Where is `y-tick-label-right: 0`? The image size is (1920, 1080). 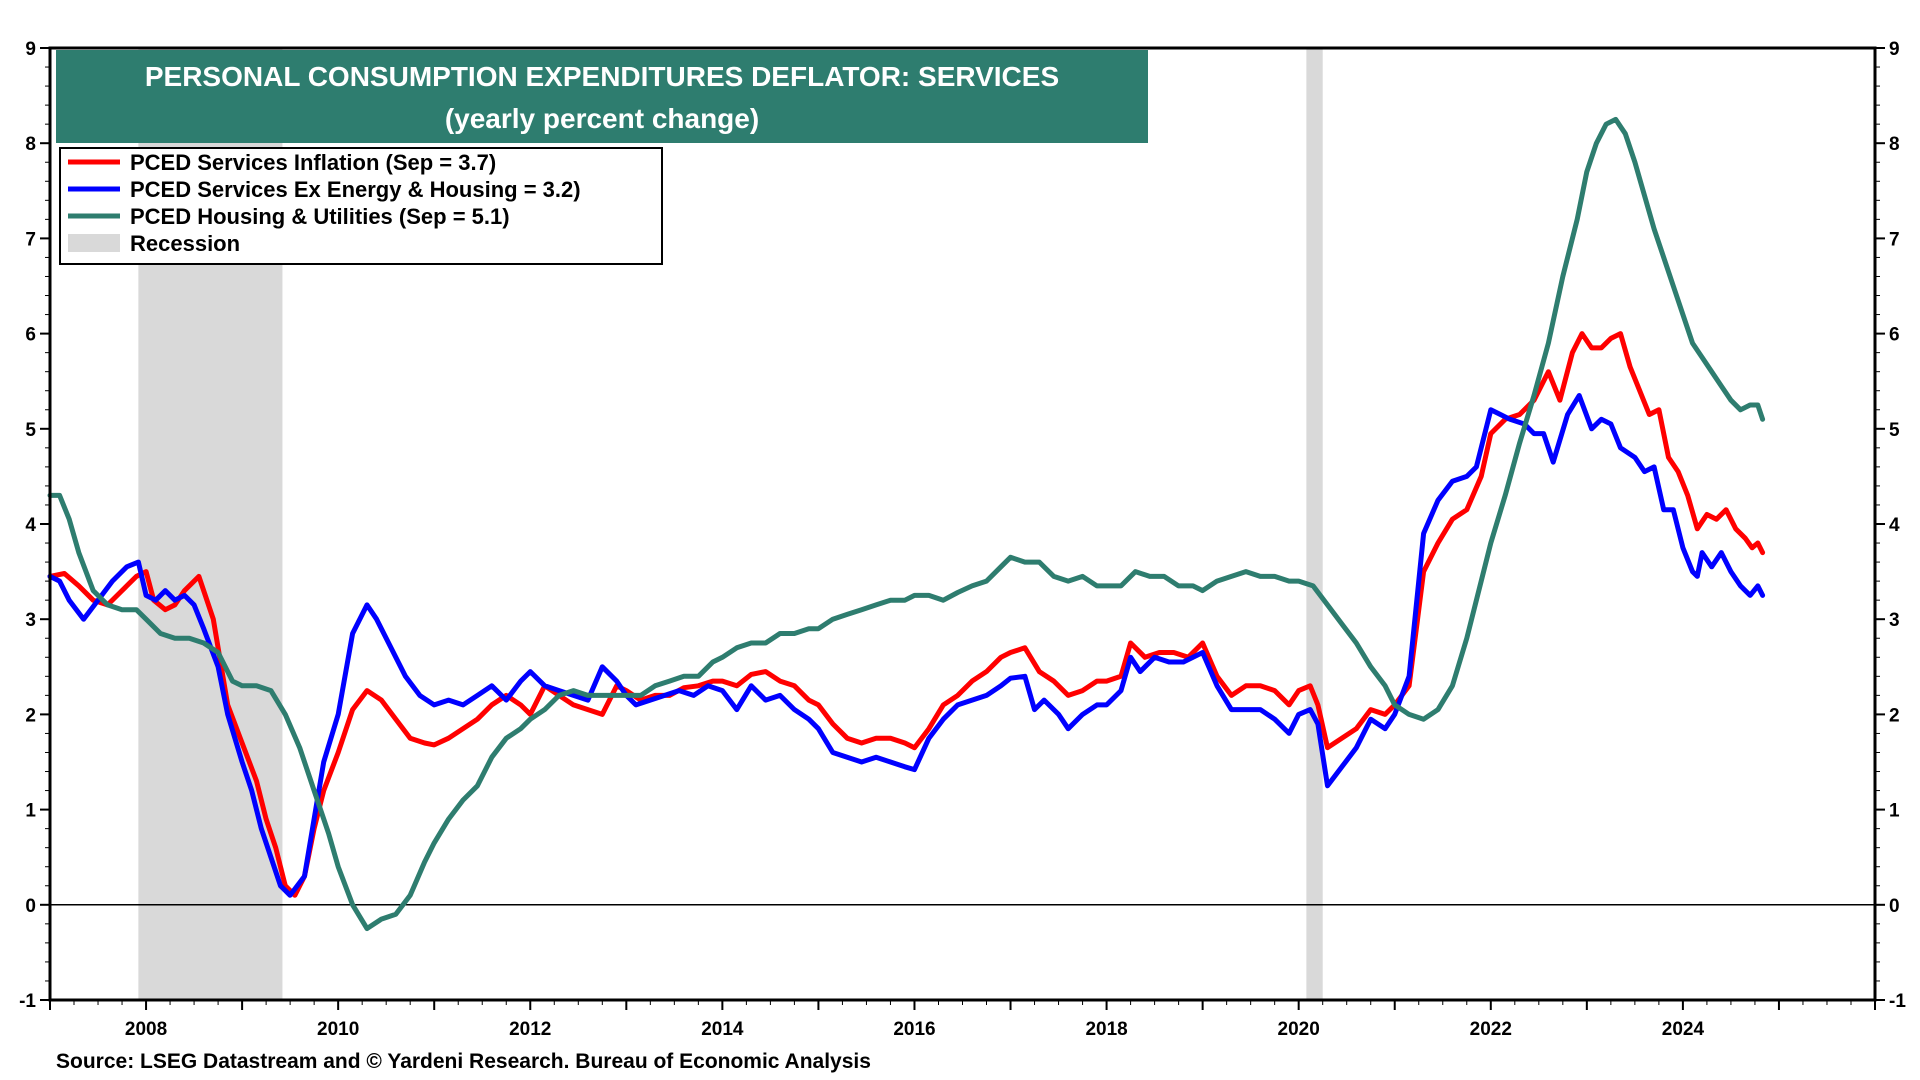
y-tick-label-right: 0 is located at coordinates (1894, 906).